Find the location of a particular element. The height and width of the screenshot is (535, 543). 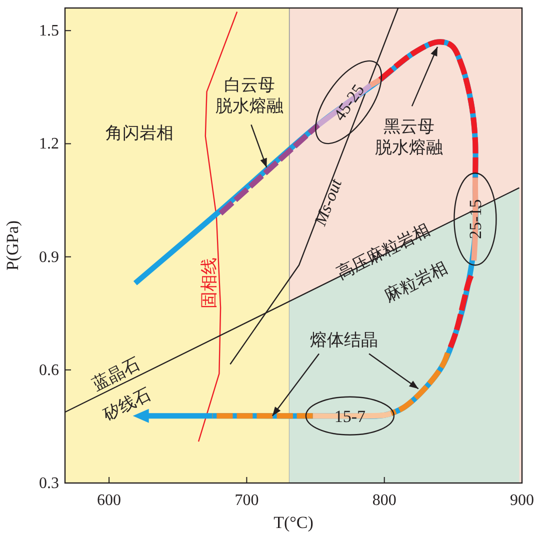

y-tick-label: 0.3 is located at coordinates (49, 483).